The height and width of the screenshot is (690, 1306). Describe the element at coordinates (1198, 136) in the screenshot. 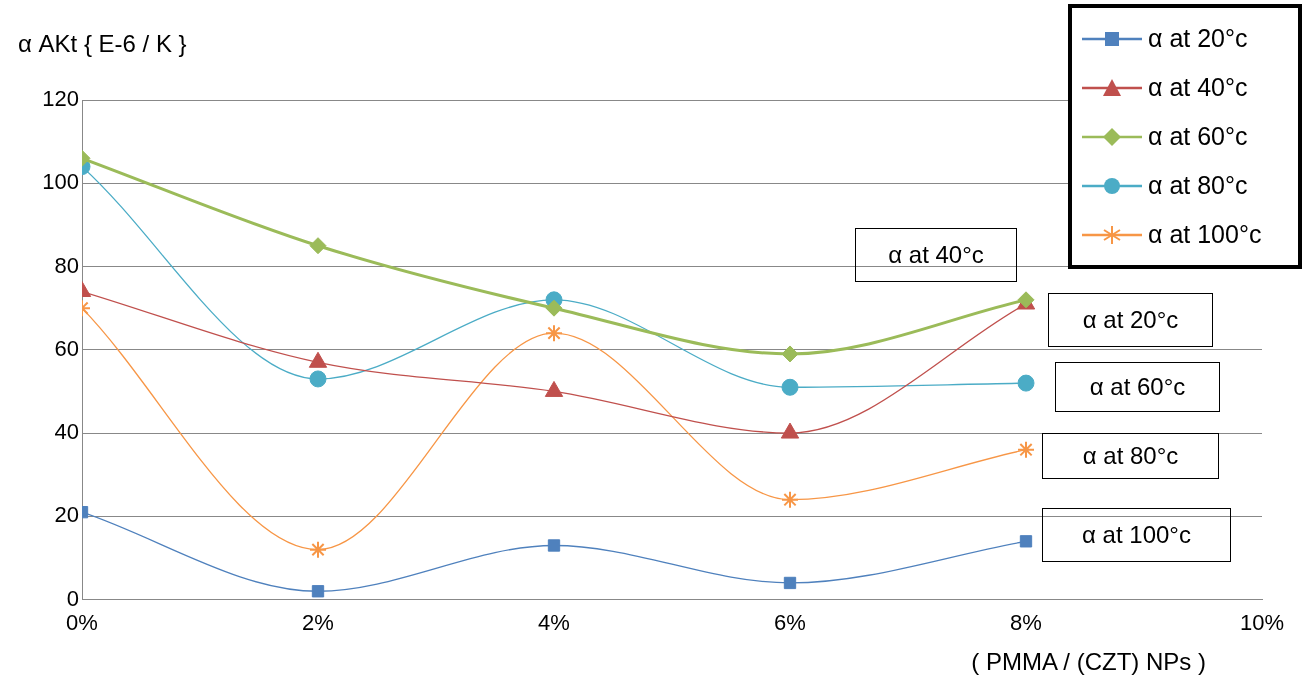

I see `legend-label: α at 60°c` at that location.